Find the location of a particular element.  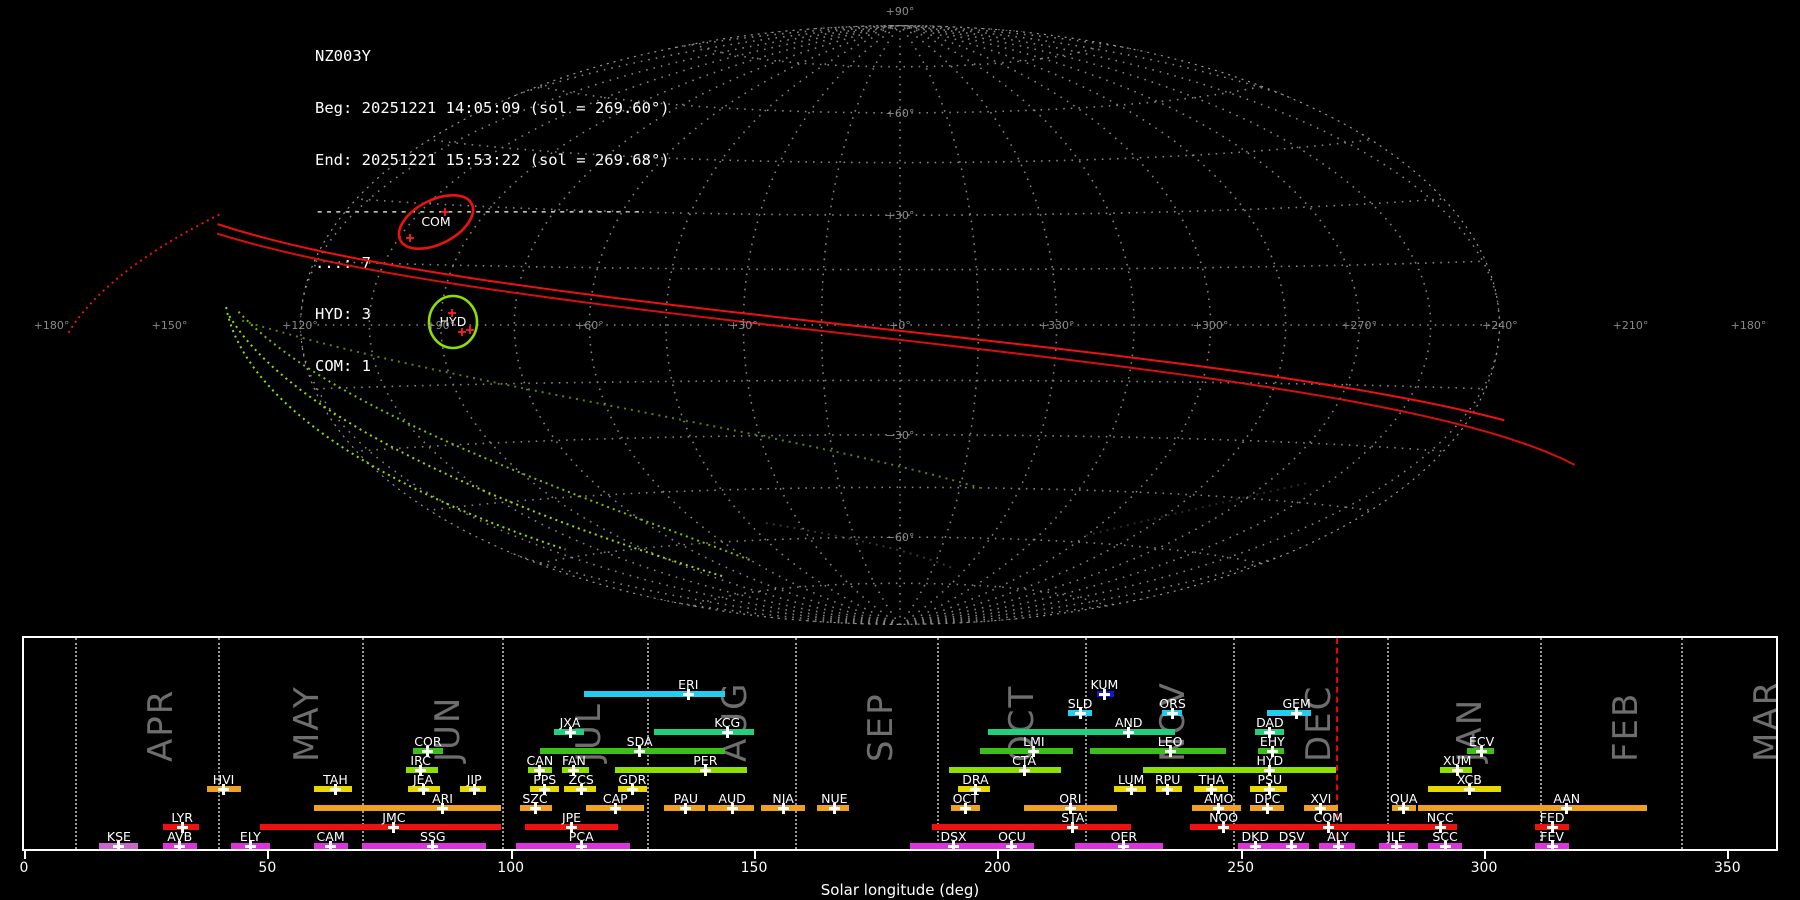

shower-label-com: COM is located at coordinates (1328, 817).